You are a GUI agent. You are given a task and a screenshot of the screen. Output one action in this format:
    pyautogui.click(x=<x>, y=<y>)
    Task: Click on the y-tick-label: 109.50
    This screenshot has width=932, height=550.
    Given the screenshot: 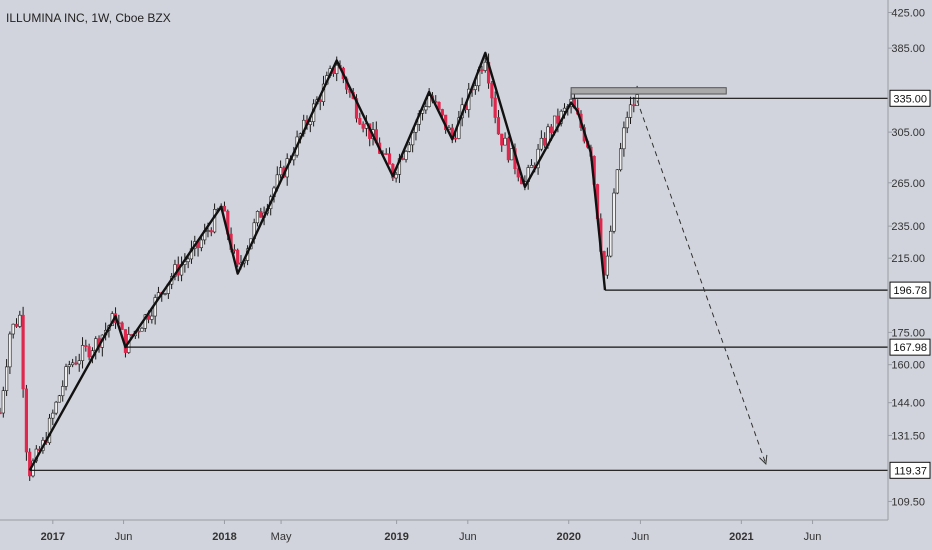 What is the action you would take?
    pyautogui.click(x=908, y=502)
    